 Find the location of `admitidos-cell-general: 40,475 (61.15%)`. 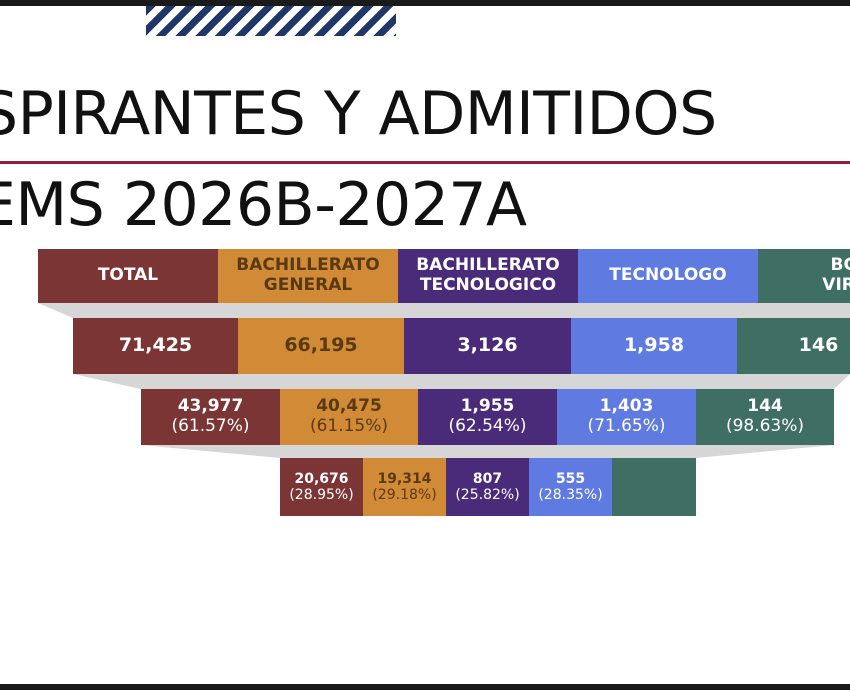

admitidos-cell-general: 40,475 (61.15%) is located at coordinates (349, 417).